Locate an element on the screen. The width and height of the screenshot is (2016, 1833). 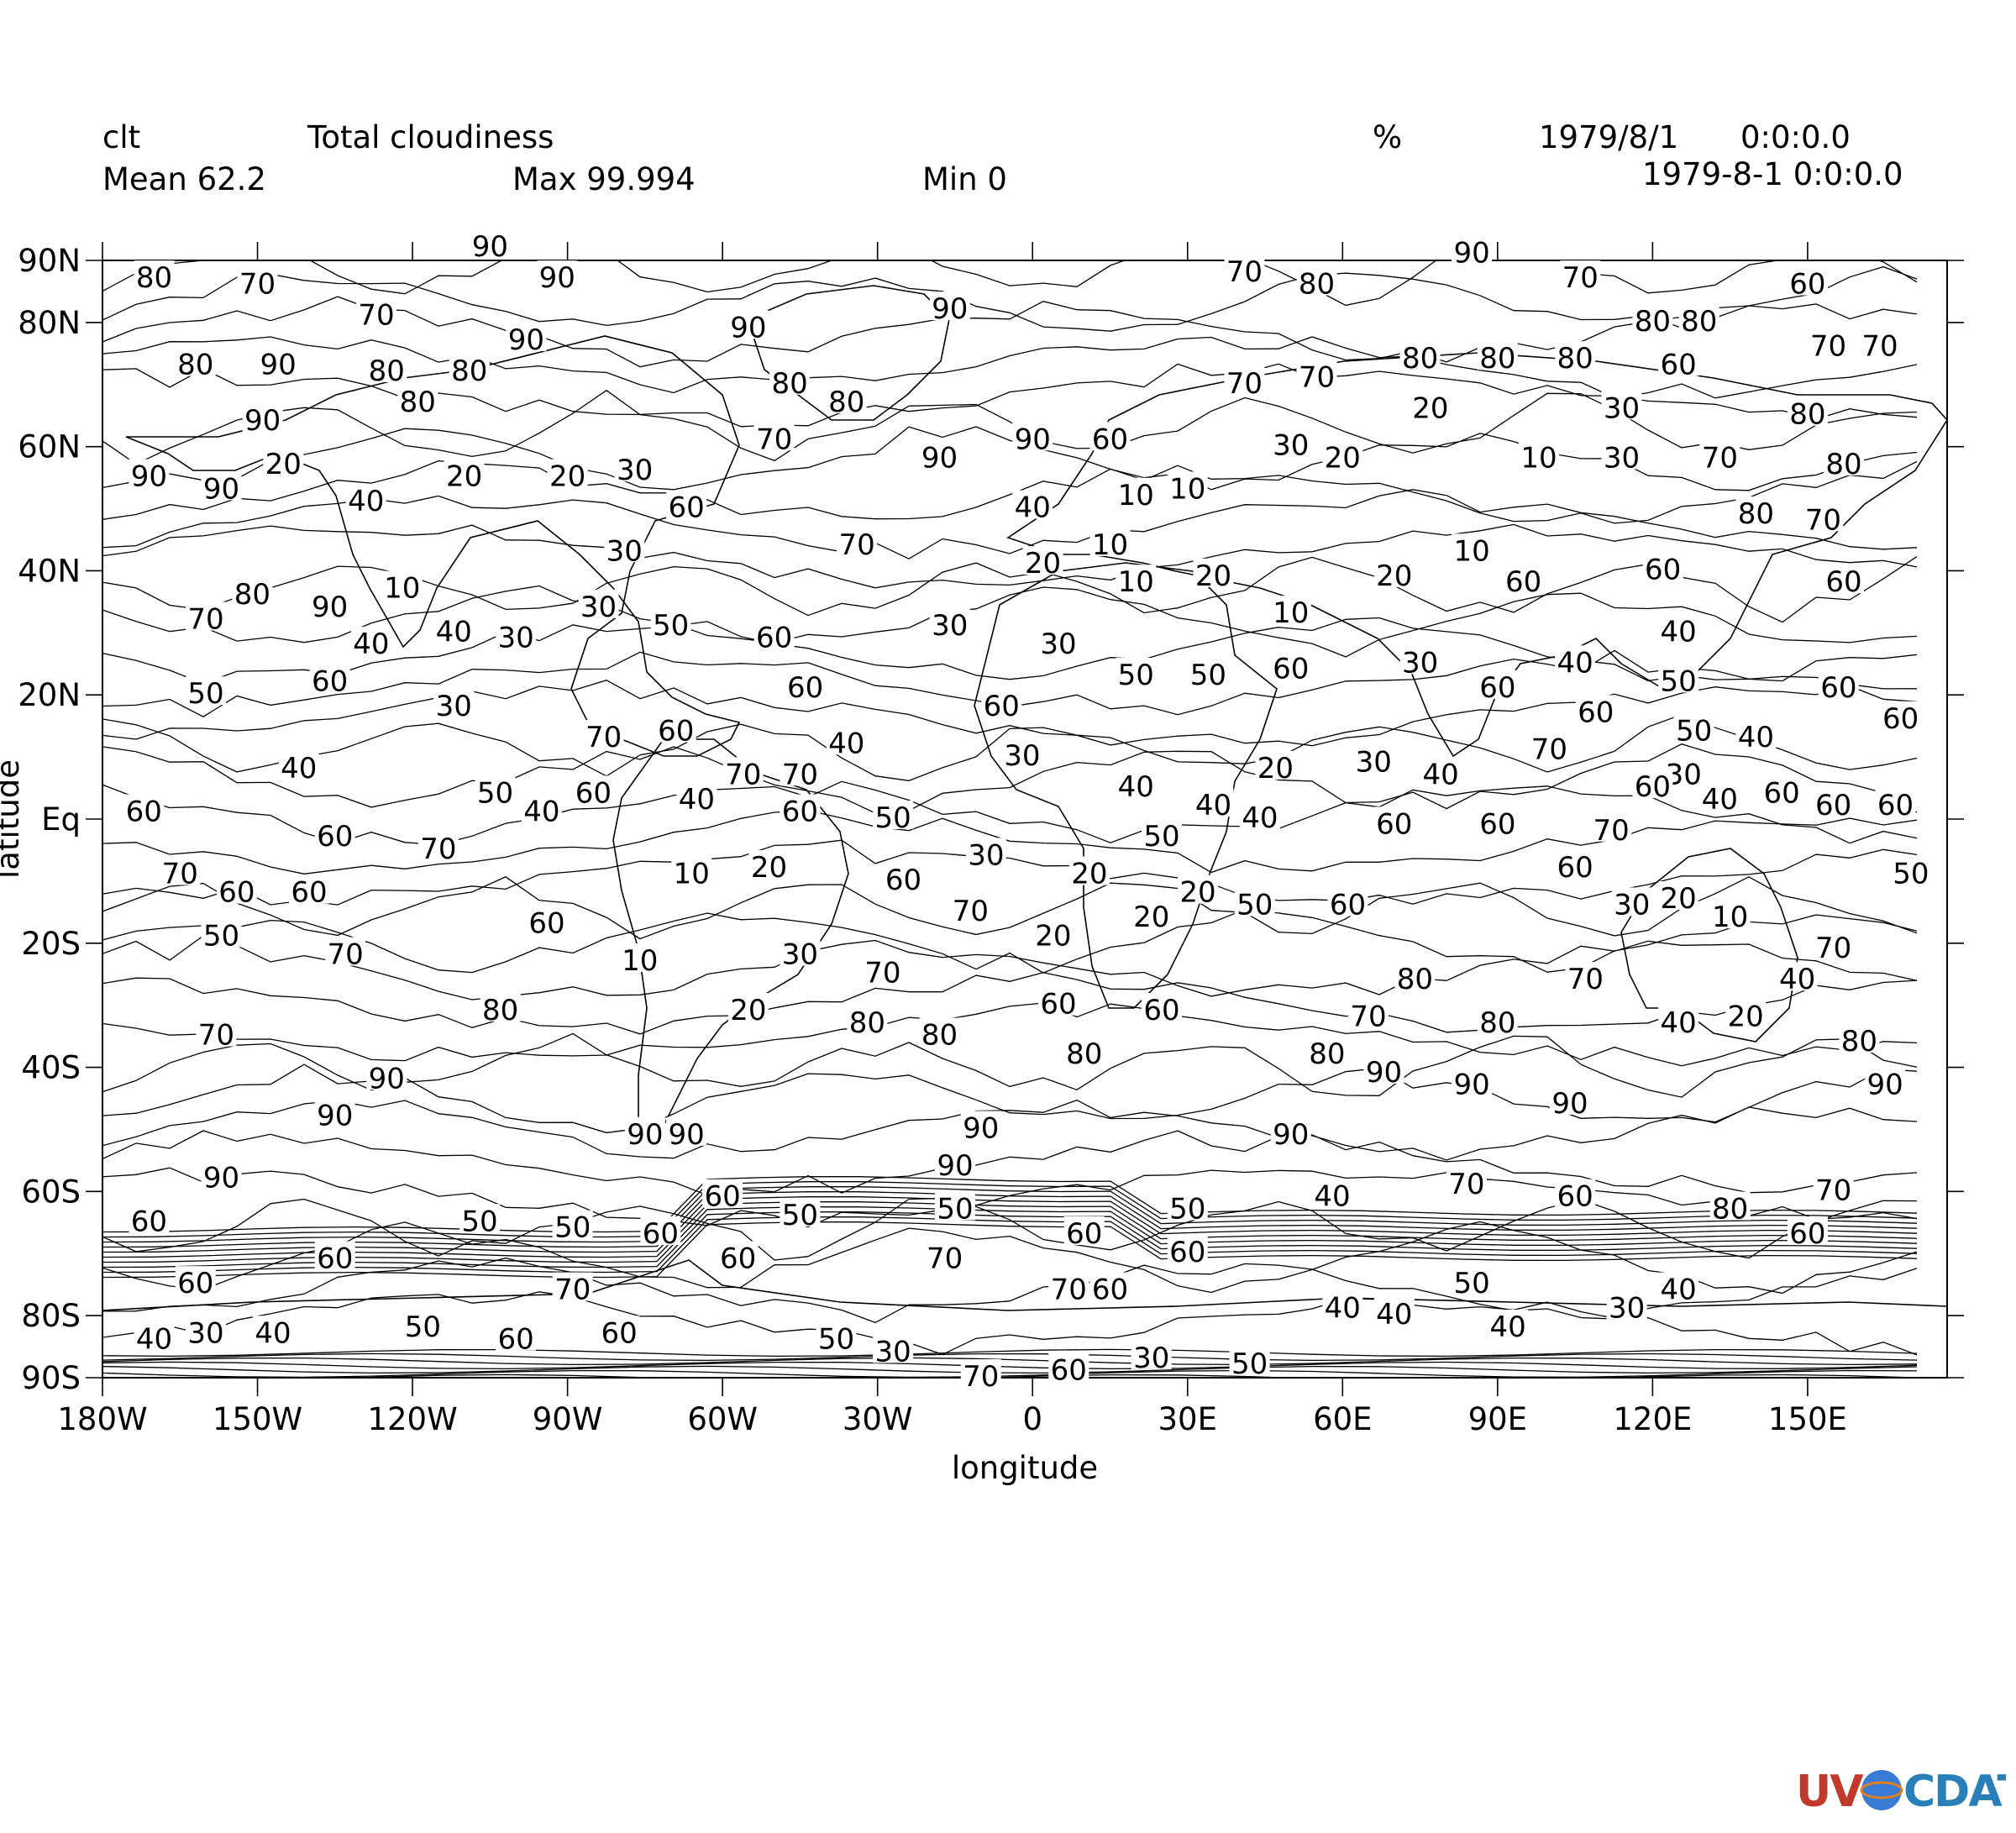
time-label: 0:0:0.0 is located at coordinates (1795, 137).